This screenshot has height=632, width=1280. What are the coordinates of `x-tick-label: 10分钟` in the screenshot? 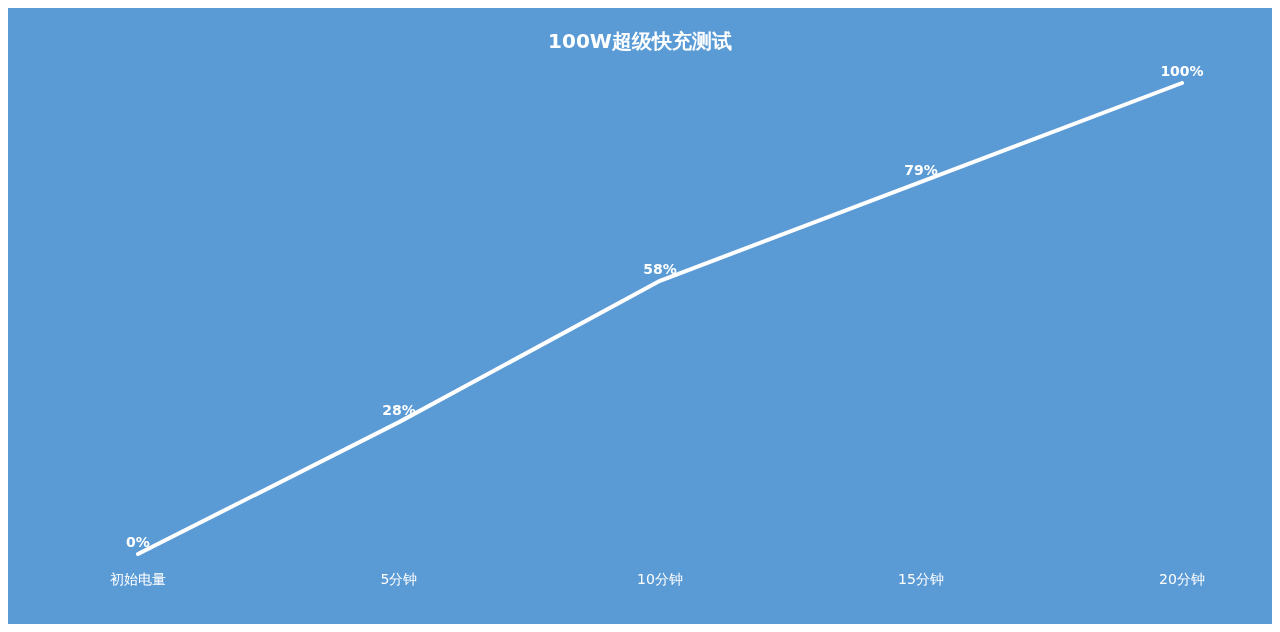 It's located at (660, 579).